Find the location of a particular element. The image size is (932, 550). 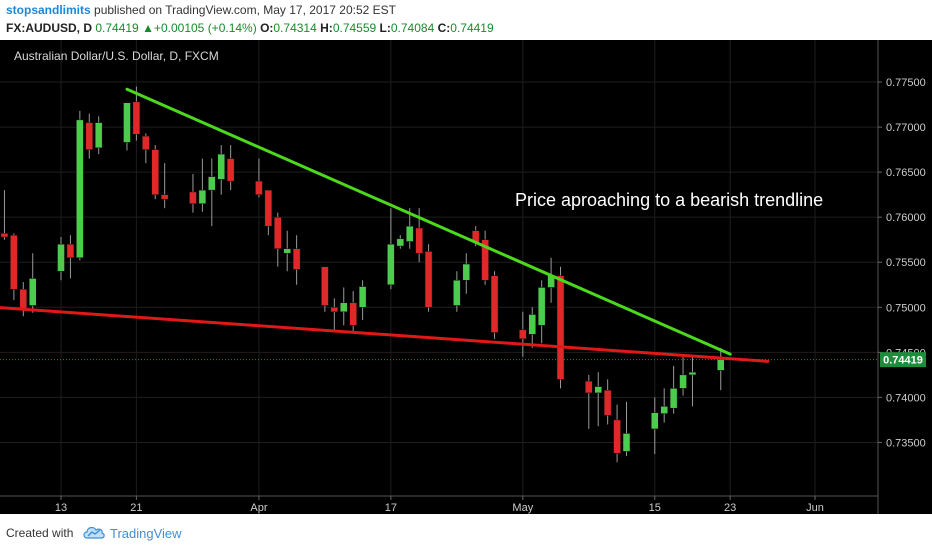

time-axis: 13 21 Apr 17 May 15 23 Jun is located at coordinates (439, 504).